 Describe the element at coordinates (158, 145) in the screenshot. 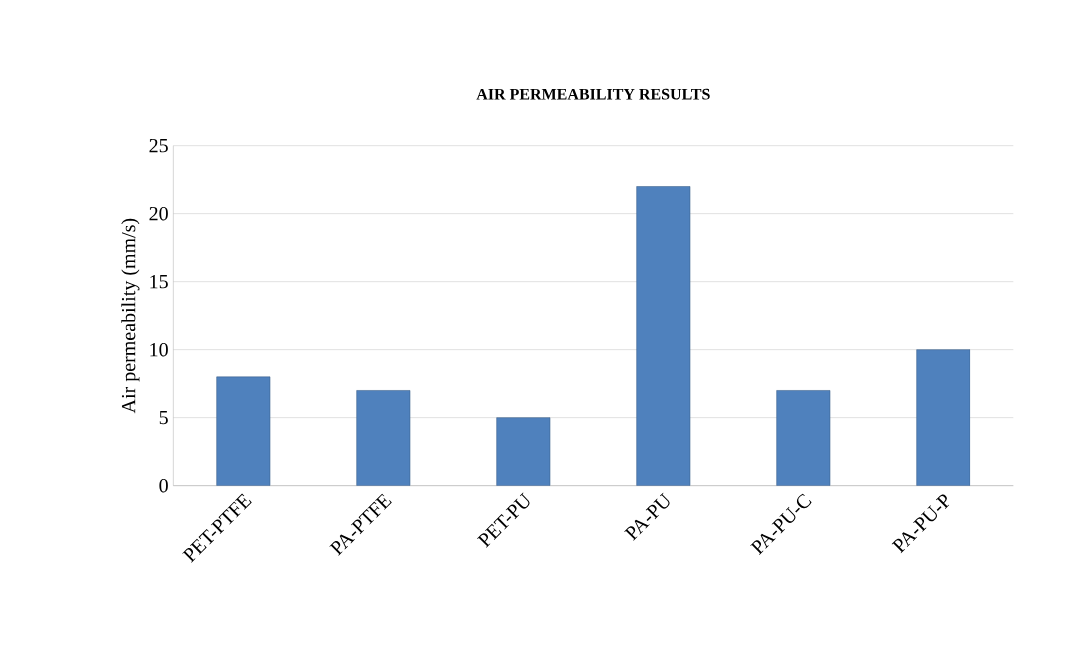

I see `y-tick-label: 25` at that location.